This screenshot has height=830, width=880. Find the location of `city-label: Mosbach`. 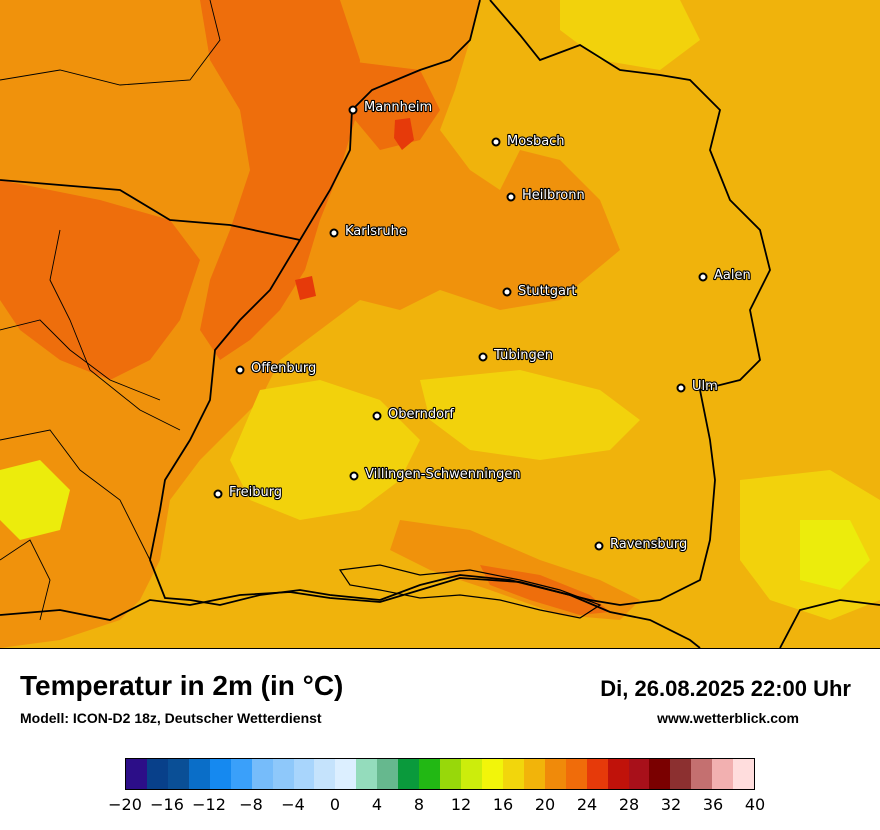

city-label: Mosbach is located at coordinates (536, 141).